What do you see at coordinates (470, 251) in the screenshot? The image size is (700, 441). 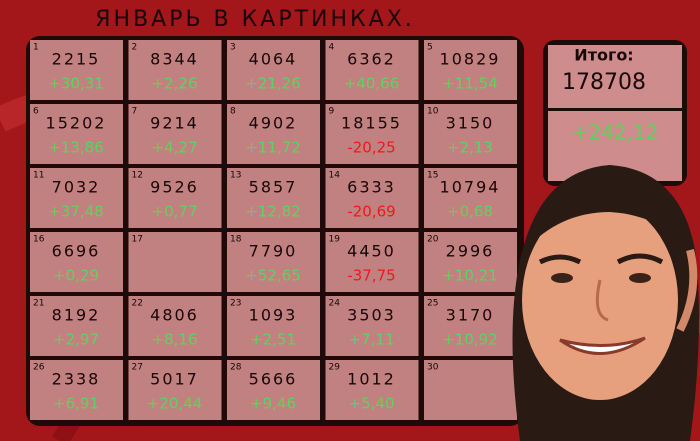 I see `day-value: 2996` at bounding box center [470, 251].